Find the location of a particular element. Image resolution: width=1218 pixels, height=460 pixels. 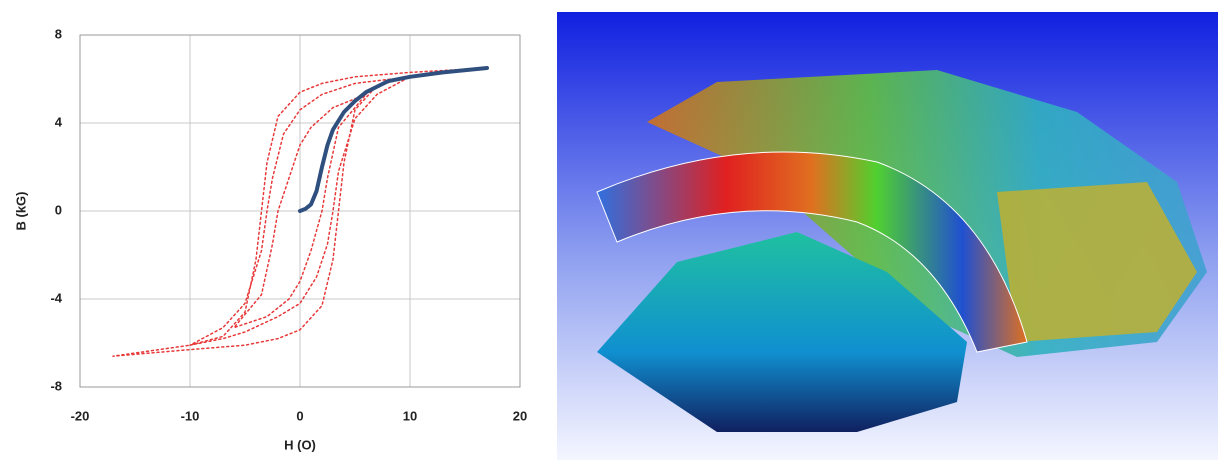

y-tick-label: -4 is located at coordinates (56, 297).